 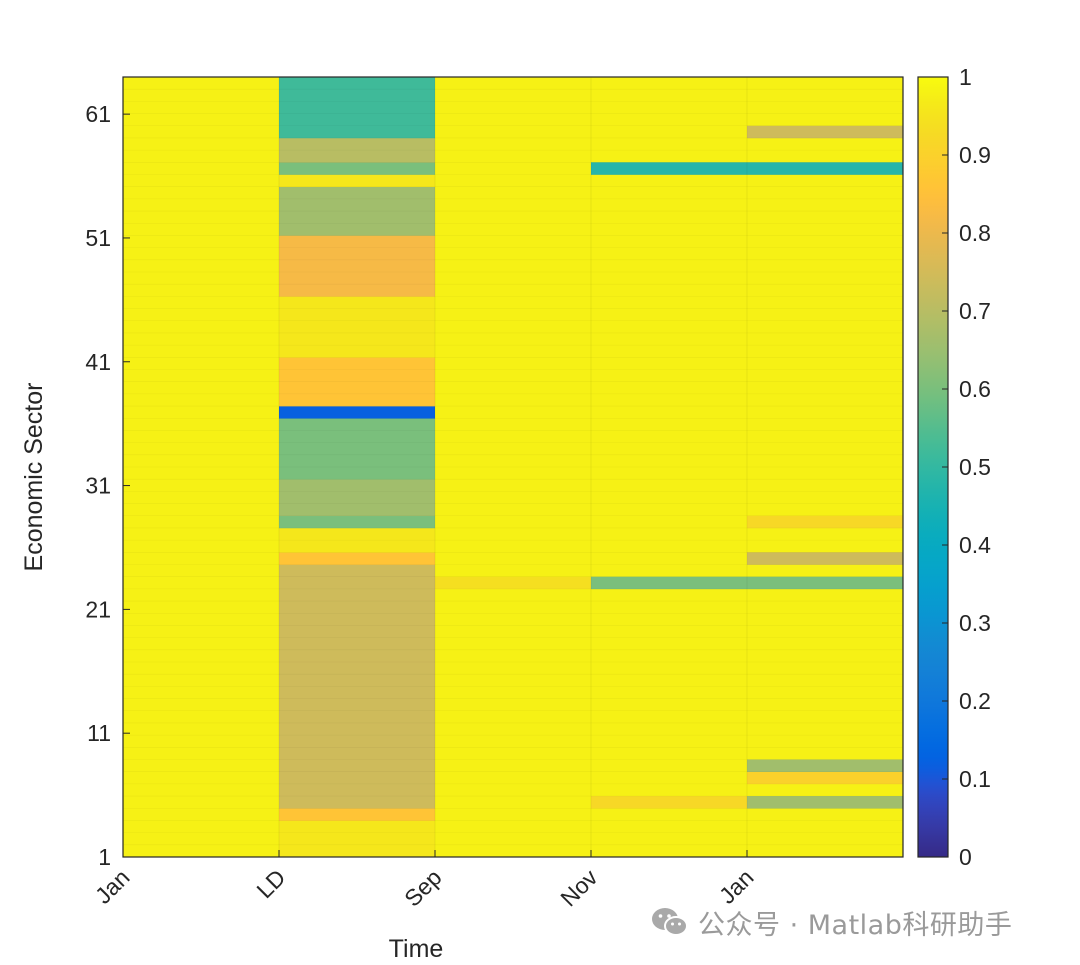 What do you see at coordinates (357, 449) in the screenshot?
I see `heatmap-cell-c1-s7` at bounding box center [357, 449].